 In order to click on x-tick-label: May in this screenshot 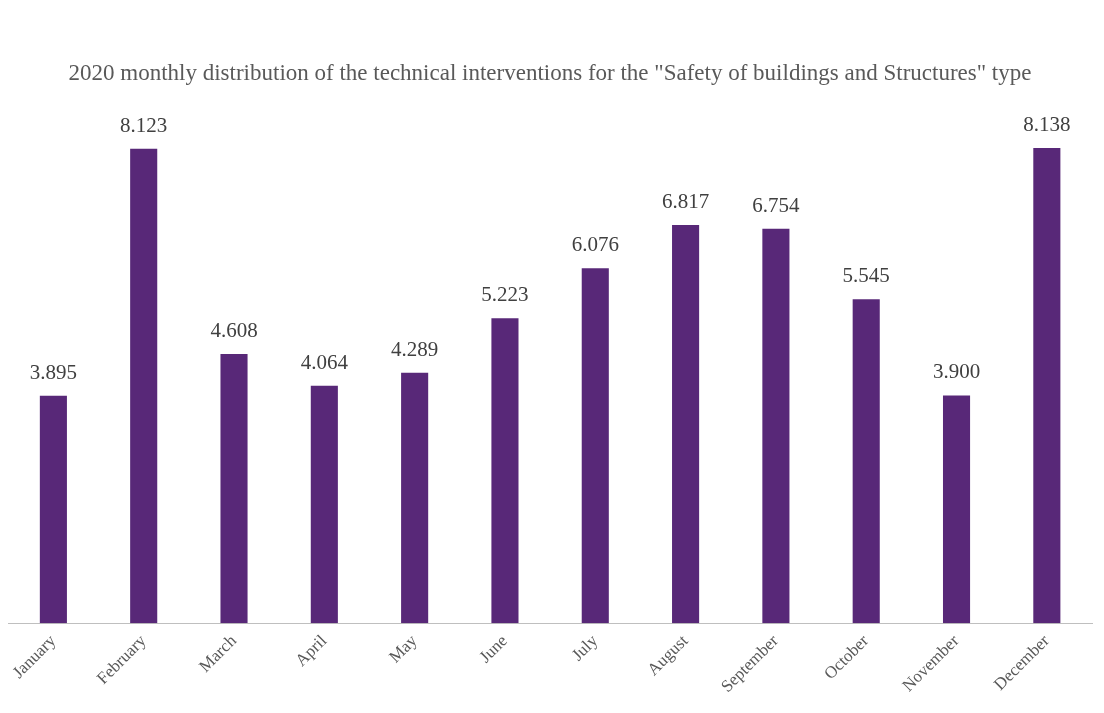, I will do `click(403, 648)`.